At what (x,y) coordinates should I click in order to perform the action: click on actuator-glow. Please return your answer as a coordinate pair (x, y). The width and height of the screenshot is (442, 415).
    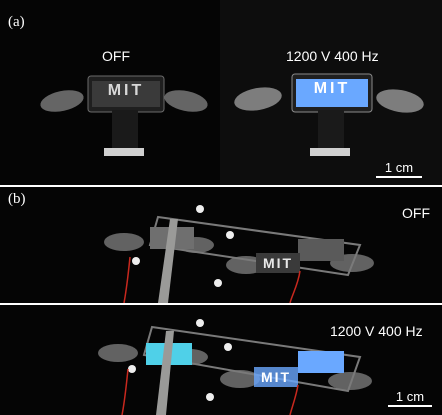
    Looking at the image, I should click on (332, 93).